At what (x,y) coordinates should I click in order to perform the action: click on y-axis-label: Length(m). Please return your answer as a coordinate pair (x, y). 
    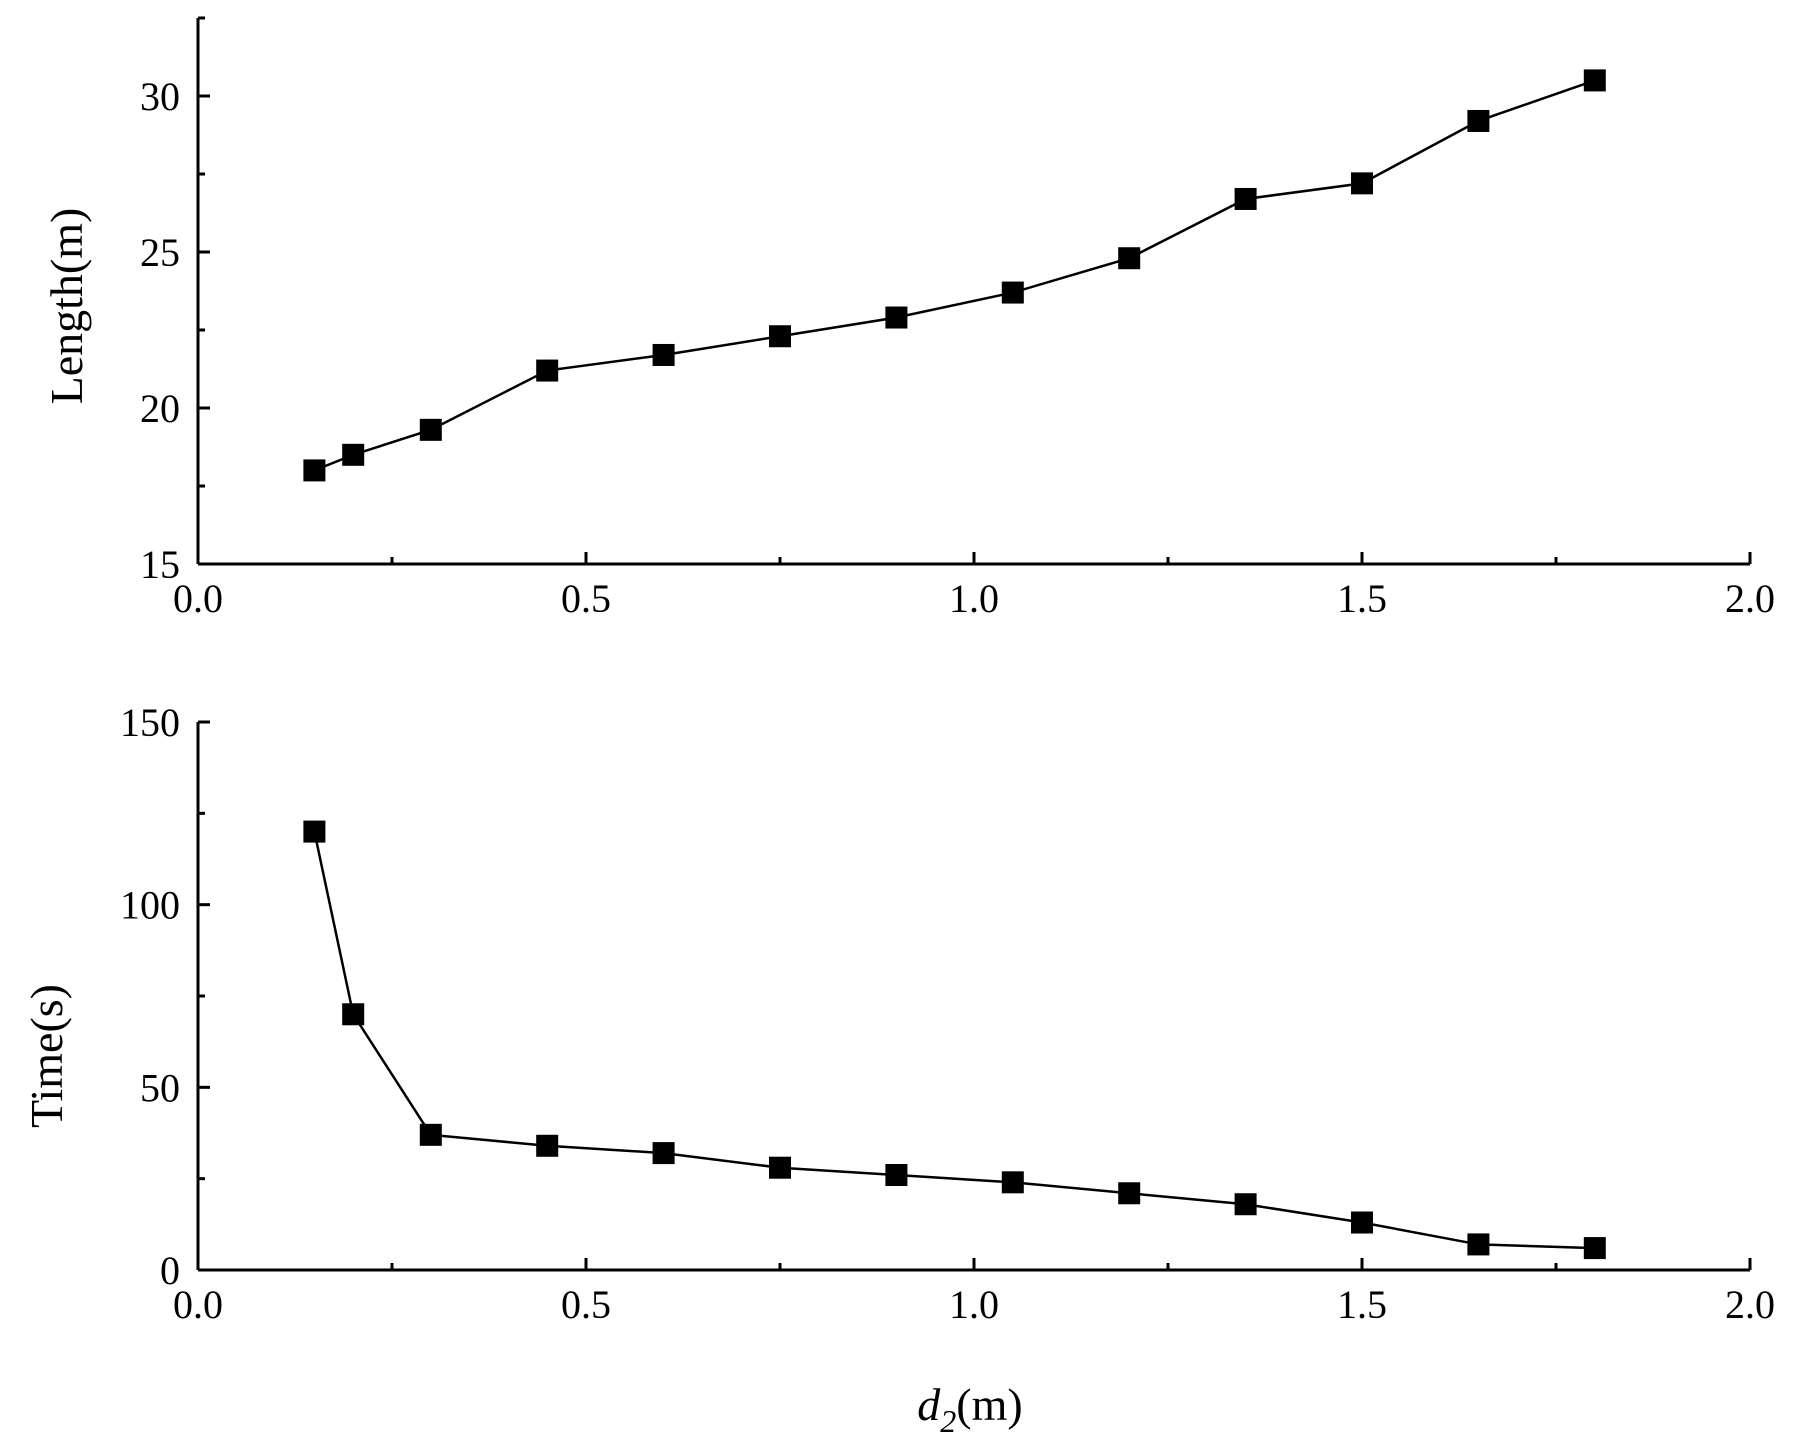
    Looking at the image, I should click on (66, 306).